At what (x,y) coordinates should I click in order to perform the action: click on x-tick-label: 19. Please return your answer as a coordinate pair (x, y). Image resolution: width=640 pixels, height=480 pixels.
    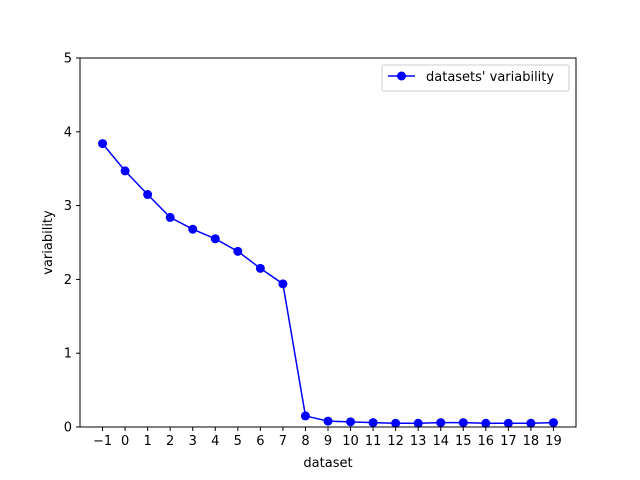
    Looking at the image, I should click on (553, 441).